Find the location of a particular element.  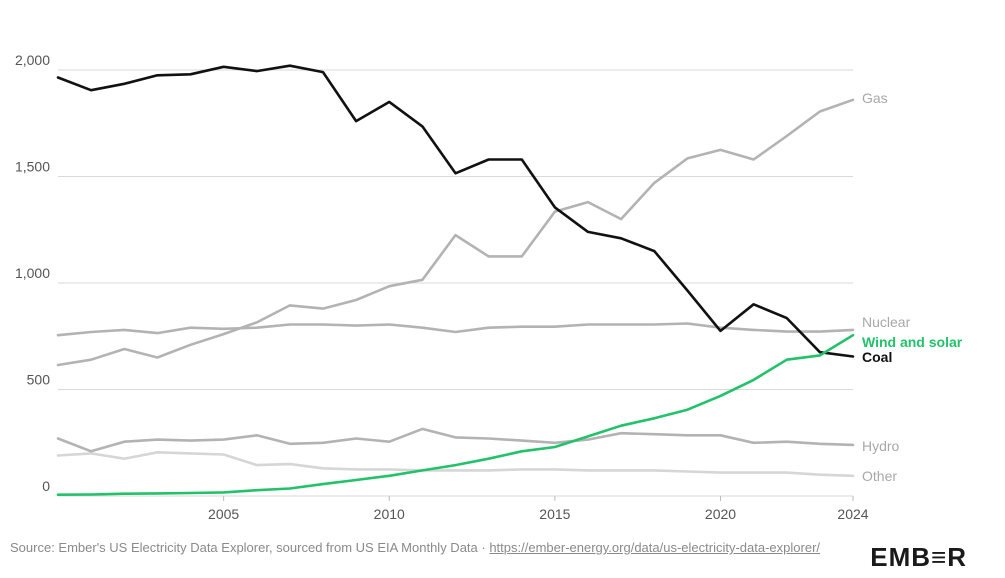

x-tick-label: 2010 is located at coordinates (389, 514).